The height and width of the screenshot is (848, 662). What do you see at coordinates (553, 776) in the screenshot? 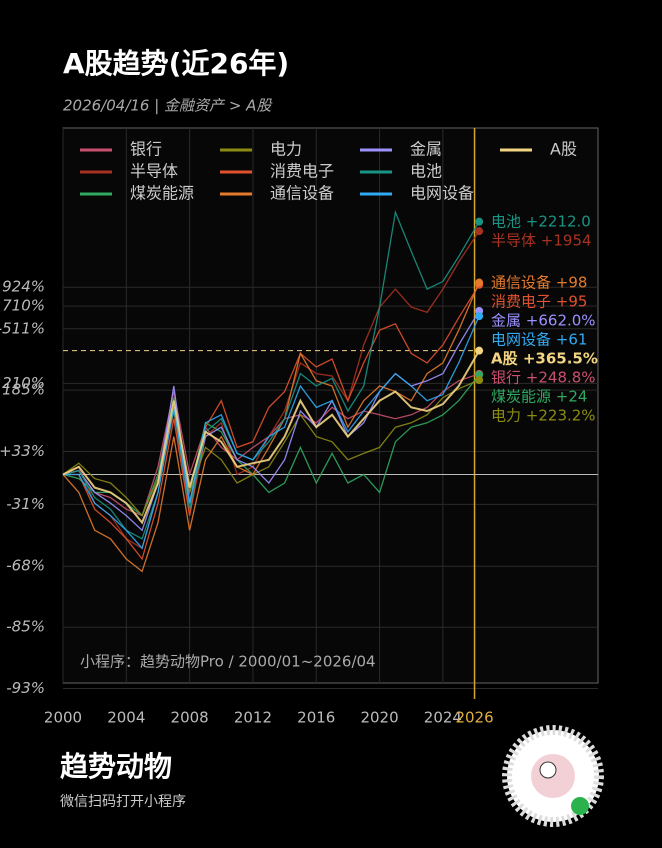
I see `qr-code` at bounding box center [553, 776].